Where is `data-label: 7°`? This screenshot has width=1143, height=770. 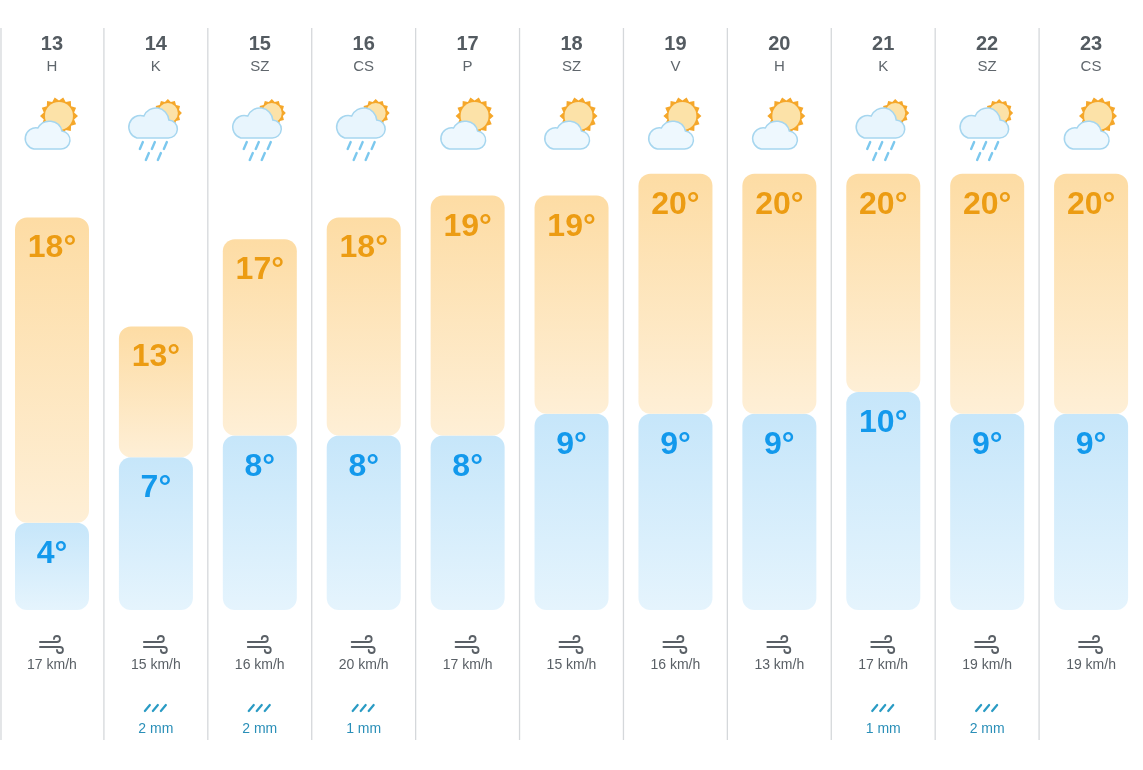 data-label: 7° is located at coordinates (156, 486).